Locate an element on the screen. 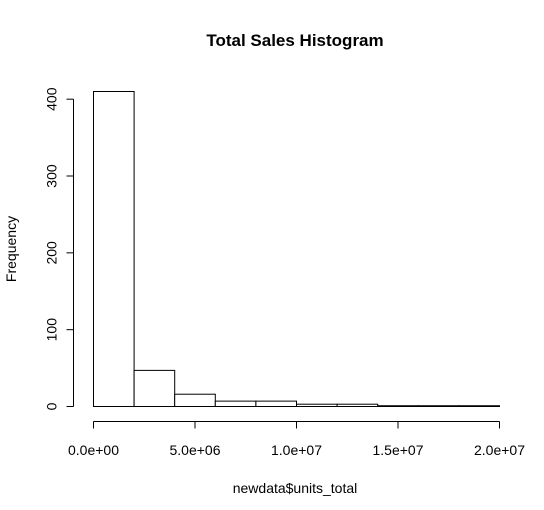 Image resolution: width=544 pixels, height=510 pixels. x-tick-label: 0.0e+00 is located at coordinates (93, 450).